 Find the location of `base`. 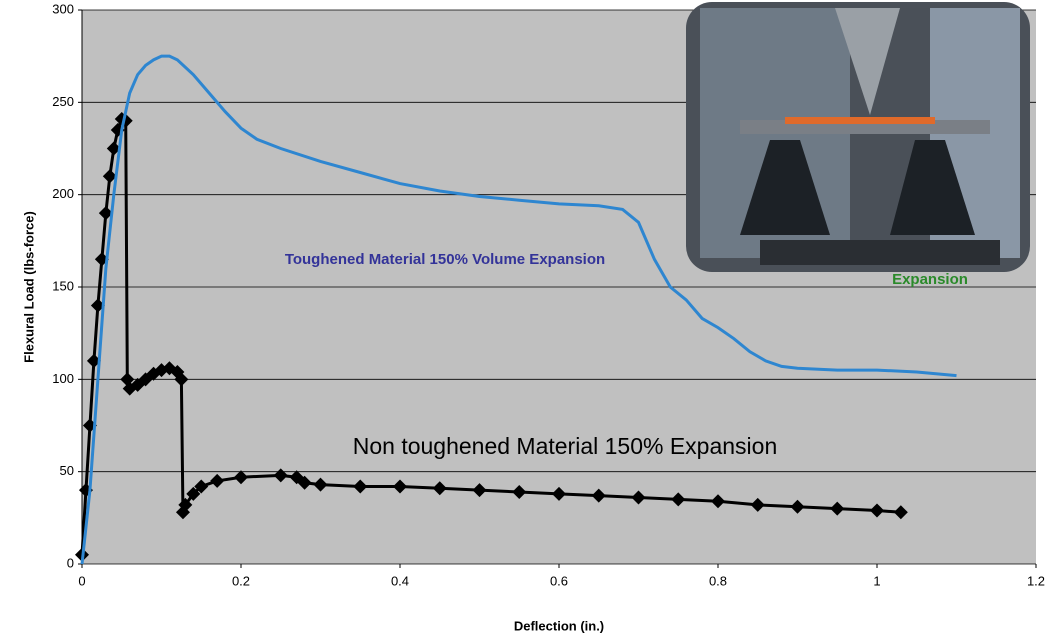

base is located at coordinates (880, 252).